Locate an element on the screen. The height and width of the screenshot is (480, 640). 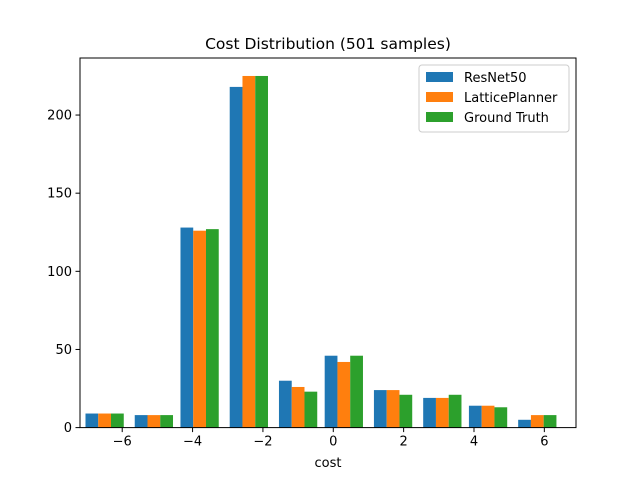
x-axis: −6 −4 −2 0 2 4 6 is located at coordinates (330, 438).